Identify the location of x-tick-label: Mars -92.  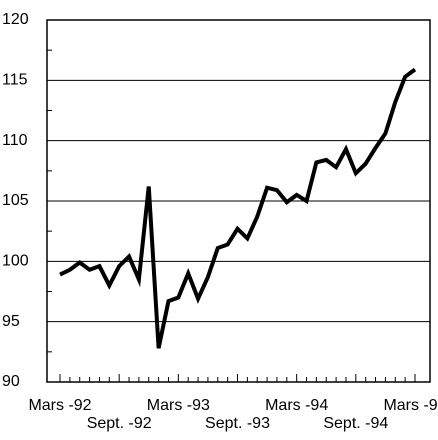
(59, 405).